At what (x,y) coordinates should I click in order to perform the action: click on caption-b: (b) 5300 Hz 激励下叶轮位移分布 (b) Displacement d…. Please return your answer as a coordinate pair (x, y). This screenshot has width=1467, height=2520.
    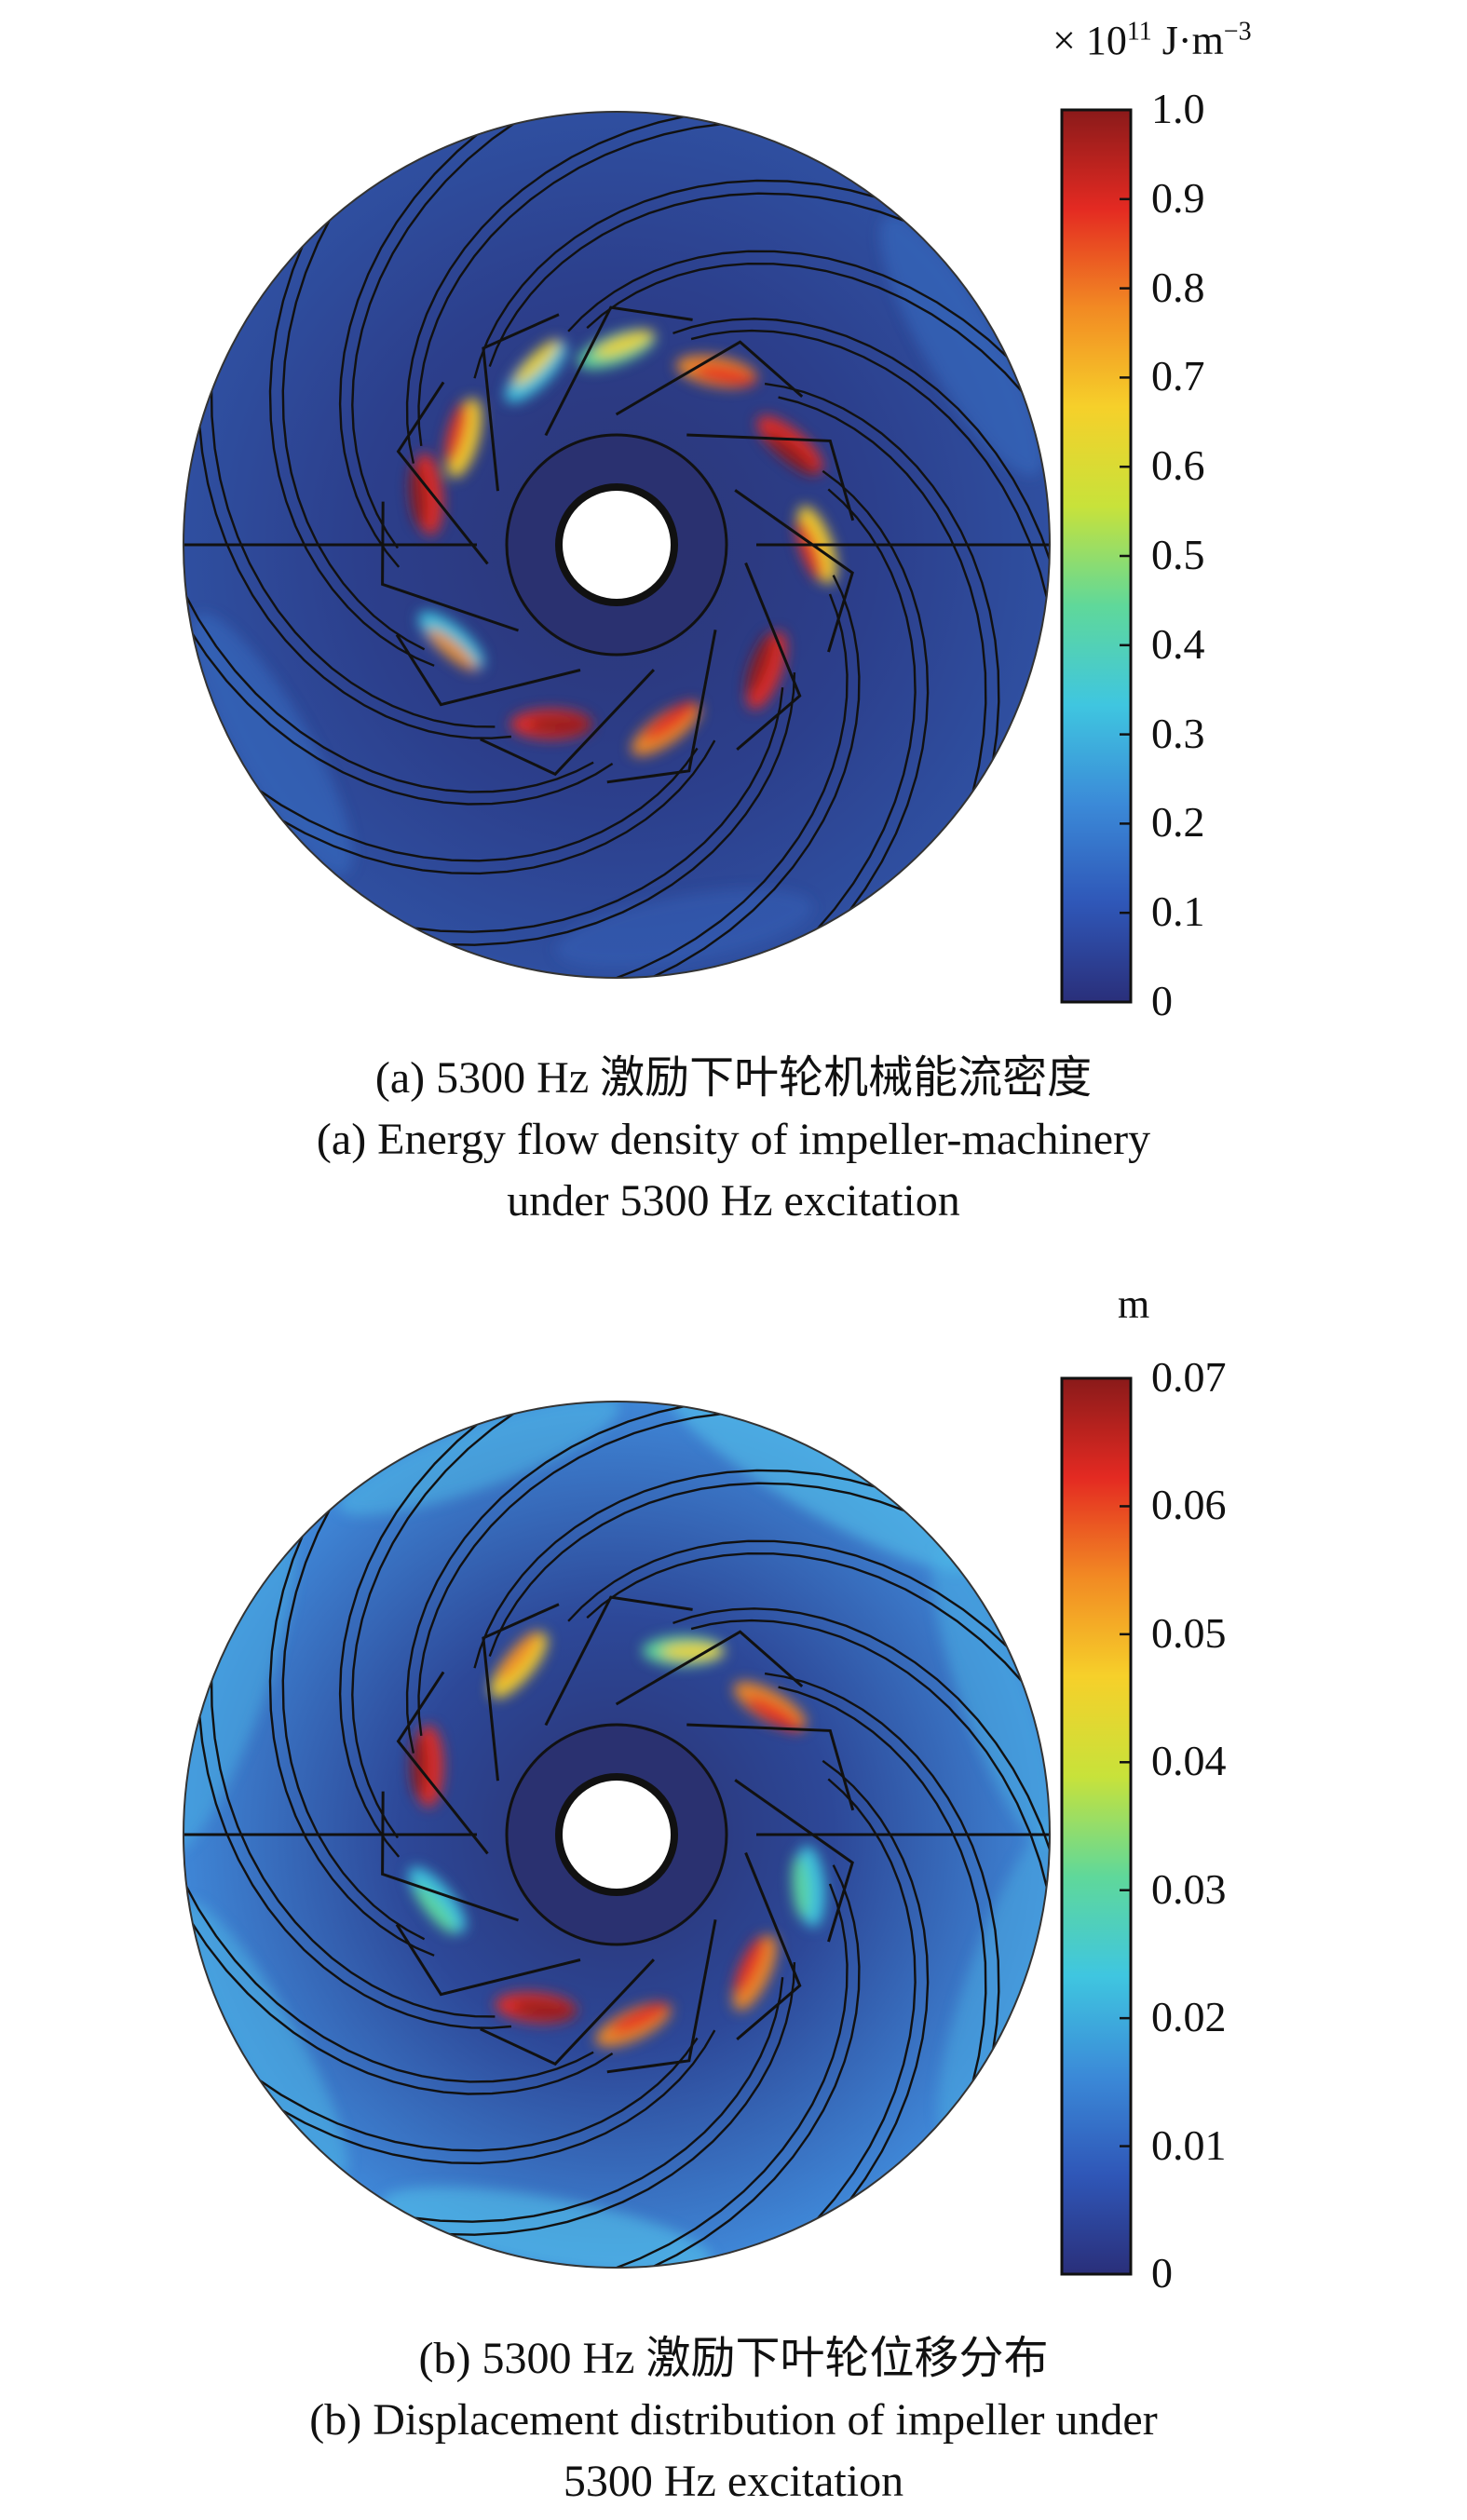
    Looking at the image, I should click on (733, 2420).